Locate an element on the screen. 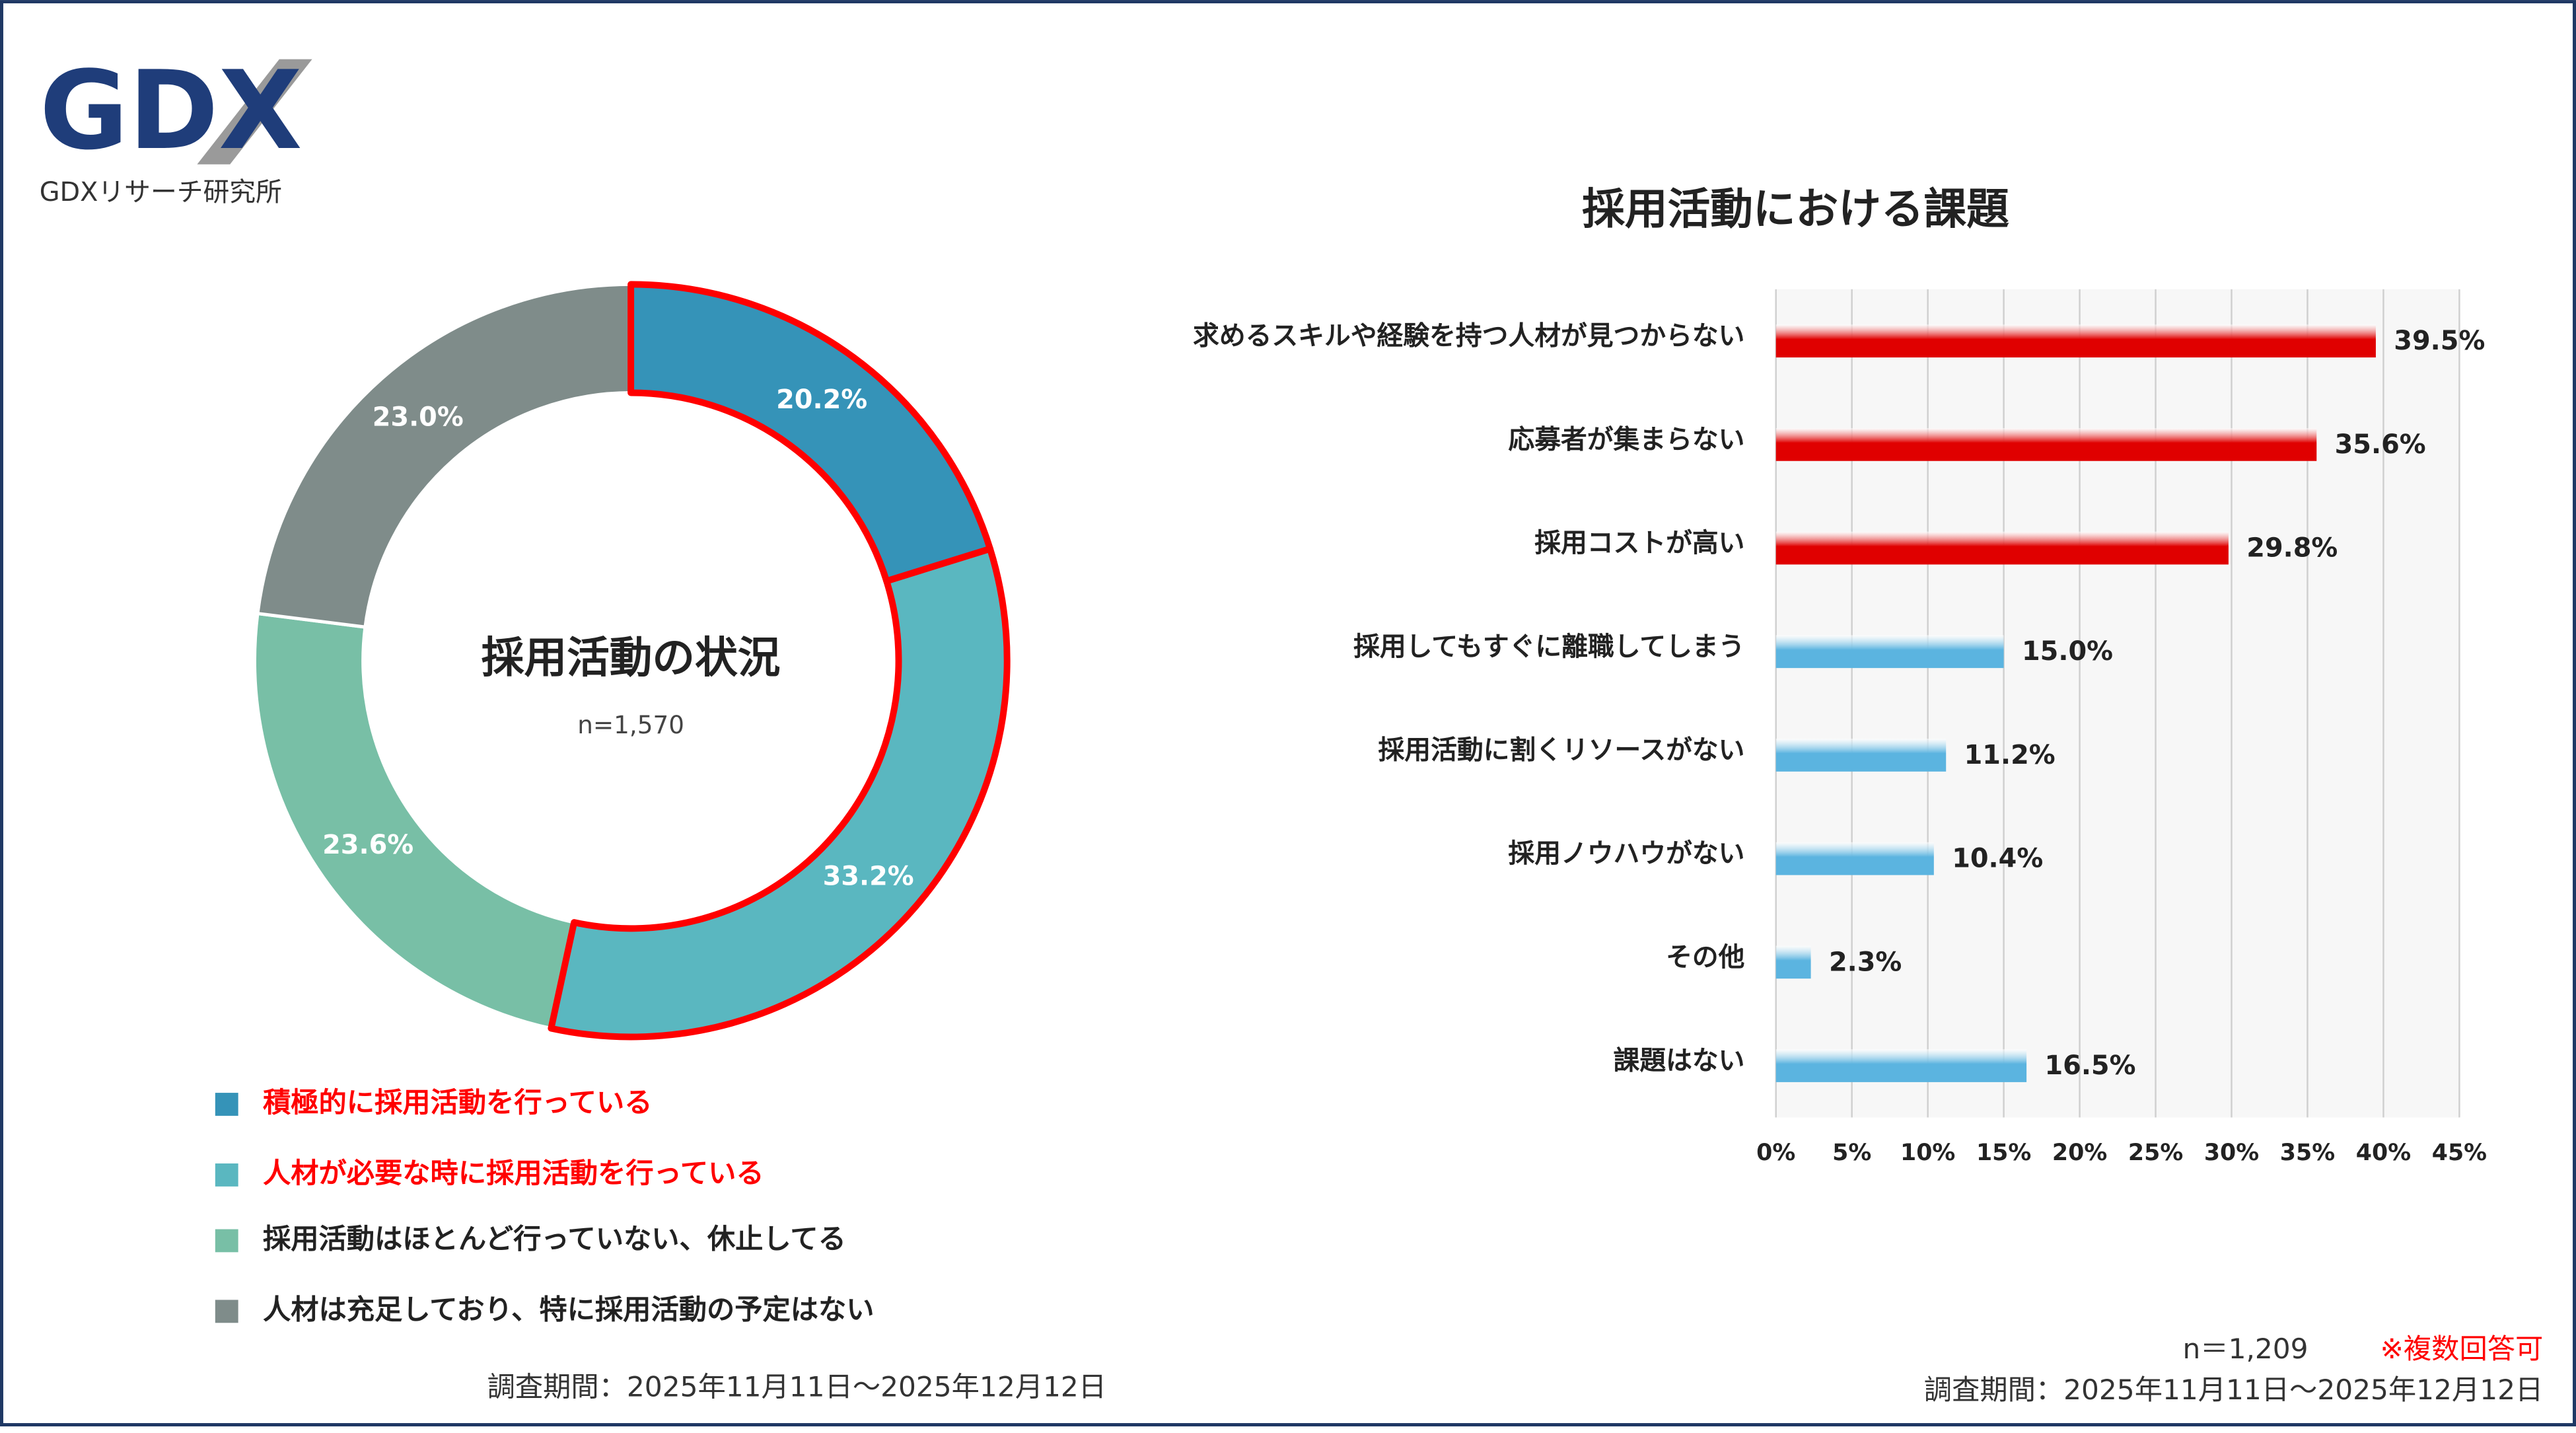 Image resolution: width=2576 pixels, height=1433 pixels. value-label: 2.3% is located at coordinates (1866, 962).